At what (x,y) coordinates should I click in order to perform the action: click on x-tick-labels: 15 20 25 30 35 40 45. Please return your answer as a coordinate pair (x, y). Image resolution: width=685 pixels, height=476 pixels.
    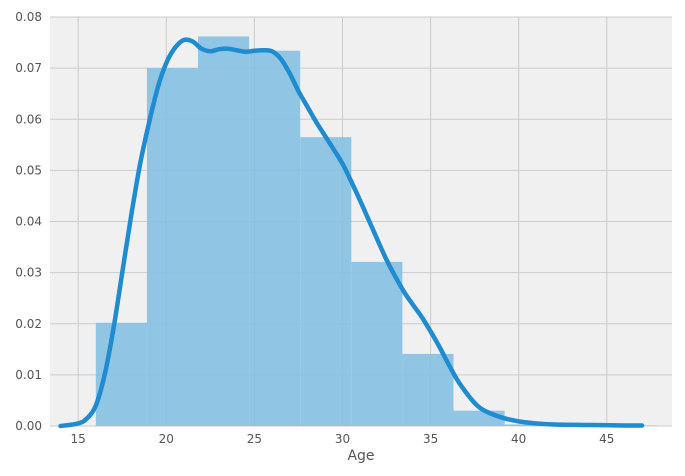
    Looking at the image, I should click on (343, 439).